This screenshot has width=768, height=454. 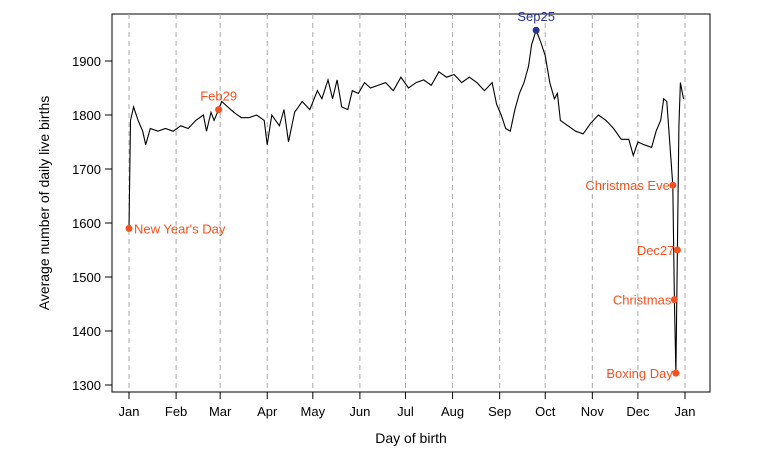 What do you see at coordinates (86, 223) in the screenshot?
I see `y-tick-label: 1600` at bounding box center [86, 223].